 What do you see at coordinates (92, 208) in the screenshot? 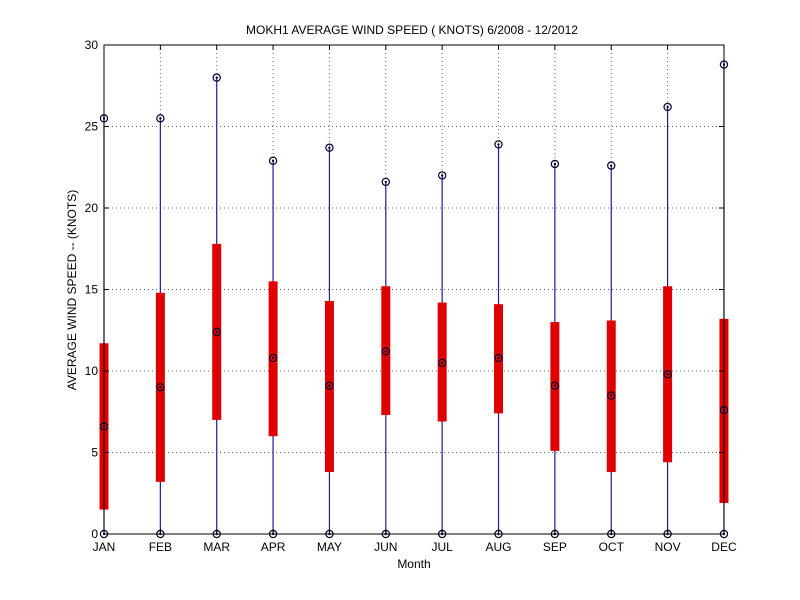
I see `y-tick-label: 20` at bounding box center [92, 208].